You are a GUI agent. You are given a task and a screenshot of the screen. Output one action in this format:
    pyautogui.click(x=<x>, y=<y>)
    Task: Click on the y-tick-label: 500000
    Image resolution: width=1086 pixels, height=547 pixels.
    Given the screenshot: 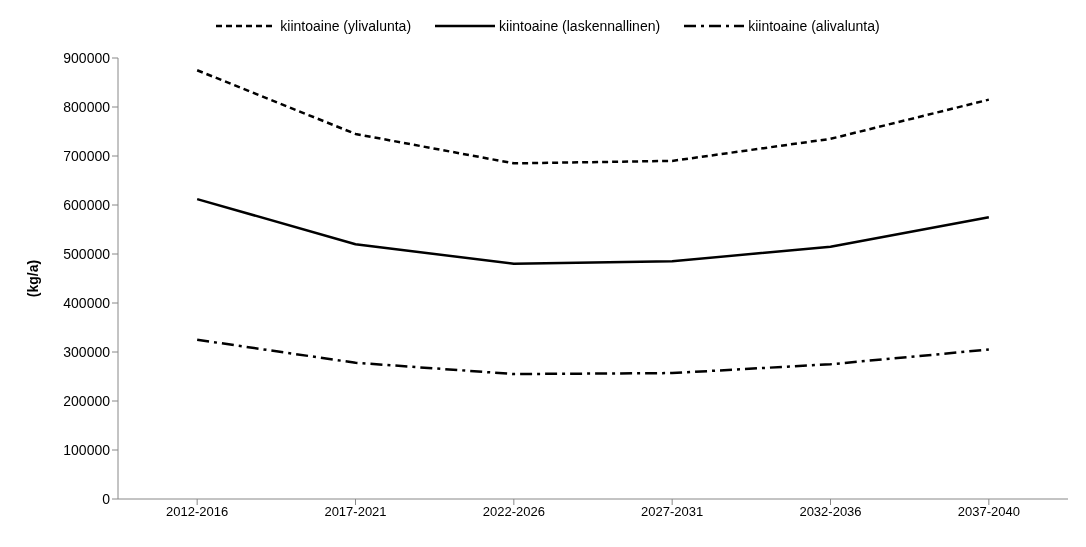 What is the action you would take?
    pyautogui.click(x=87, y=253)
    